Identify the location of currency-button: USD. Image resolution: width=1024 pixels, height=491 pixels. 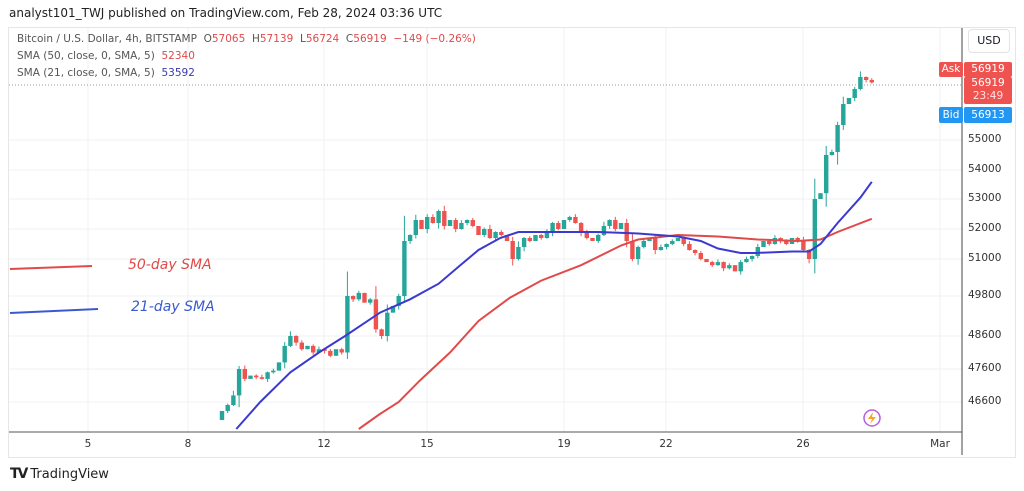
(989, 41).